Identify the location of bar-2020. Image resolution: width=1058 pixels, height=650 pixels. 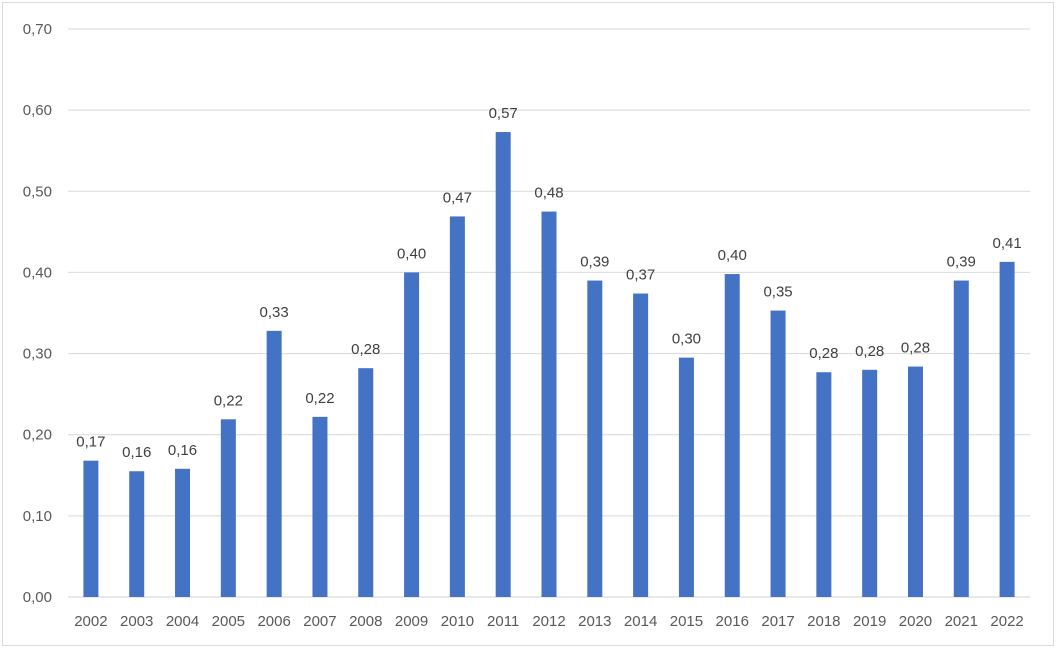
(915, 481).